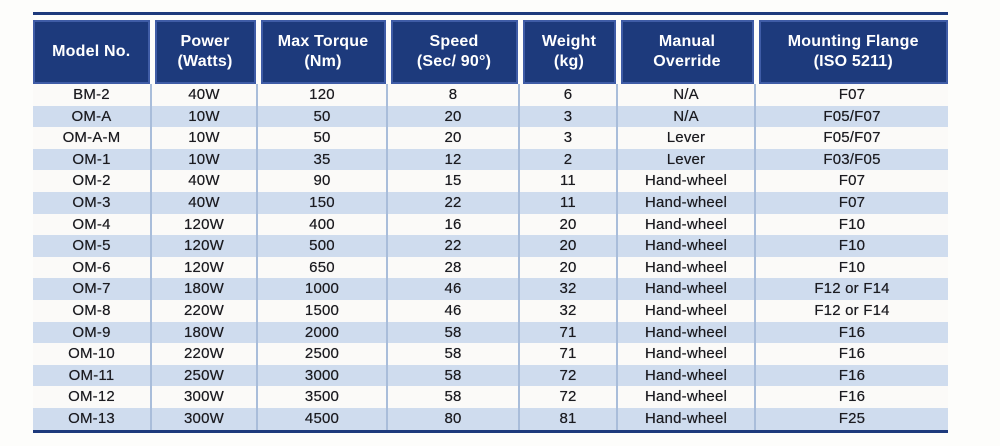  Describe the element at coordinates (323, 397) in the screenshot. I see `table-cell: 3500` at that location.